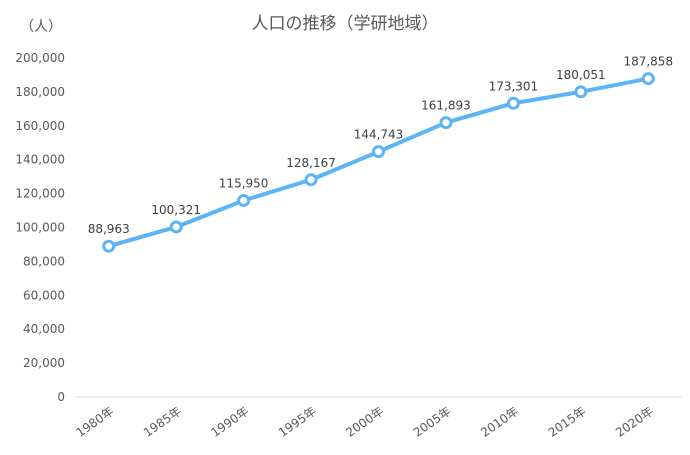  Describe the element at coordinates (432, 422) in the screenshot. I see `x-tick-label: 2005年` at that location.